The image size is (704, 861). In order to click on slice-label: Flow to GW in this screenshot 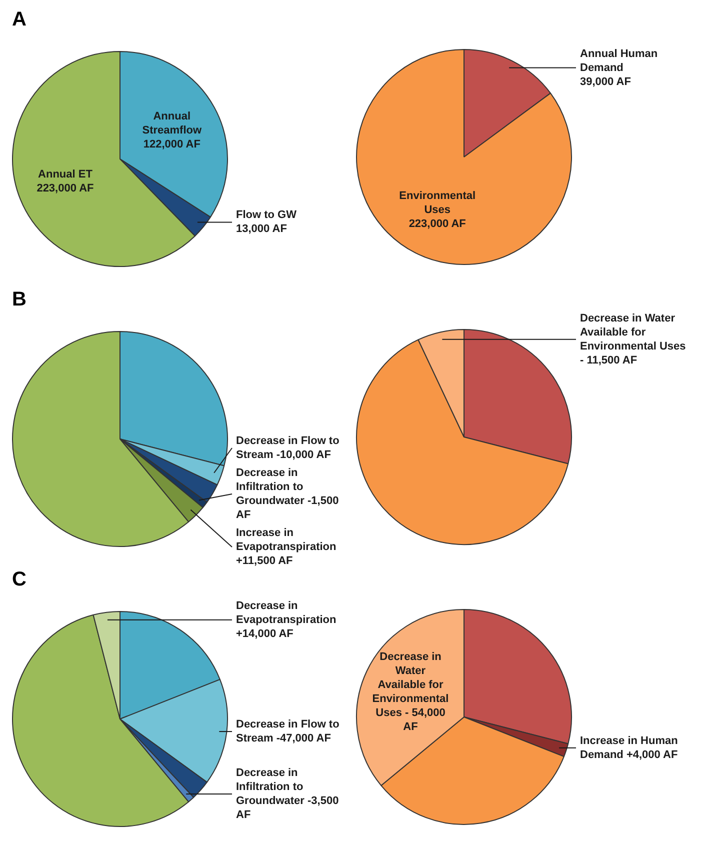, I will do `click(267, 215)`.